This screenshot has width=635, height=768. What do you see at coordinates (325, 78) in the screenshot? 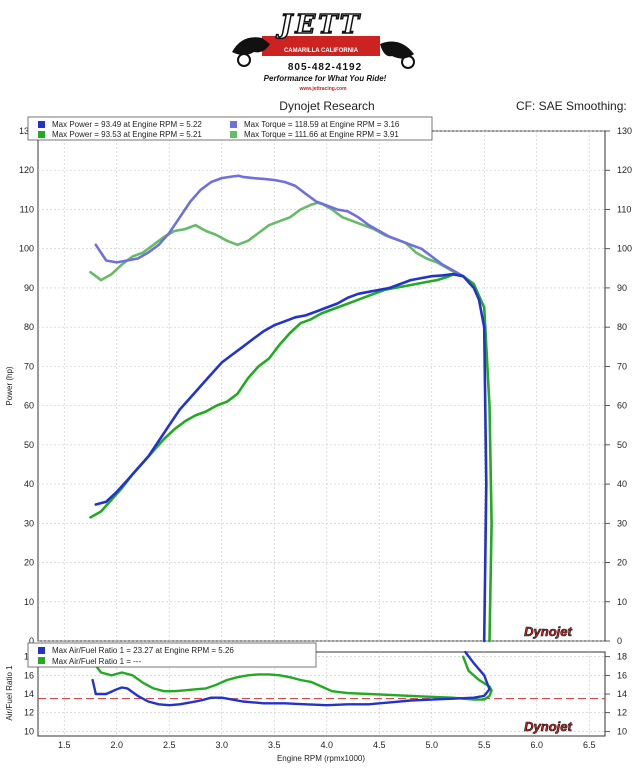
I see `logo-slogan: Performance for What You Ride!` at bounding box center [325, 78].